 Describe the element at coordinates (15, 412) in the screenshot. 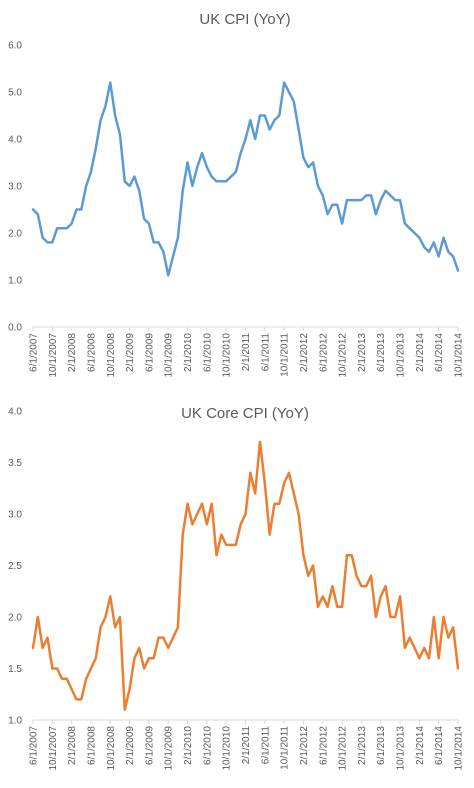

I see `y-tick-label: 4.0` at that location.